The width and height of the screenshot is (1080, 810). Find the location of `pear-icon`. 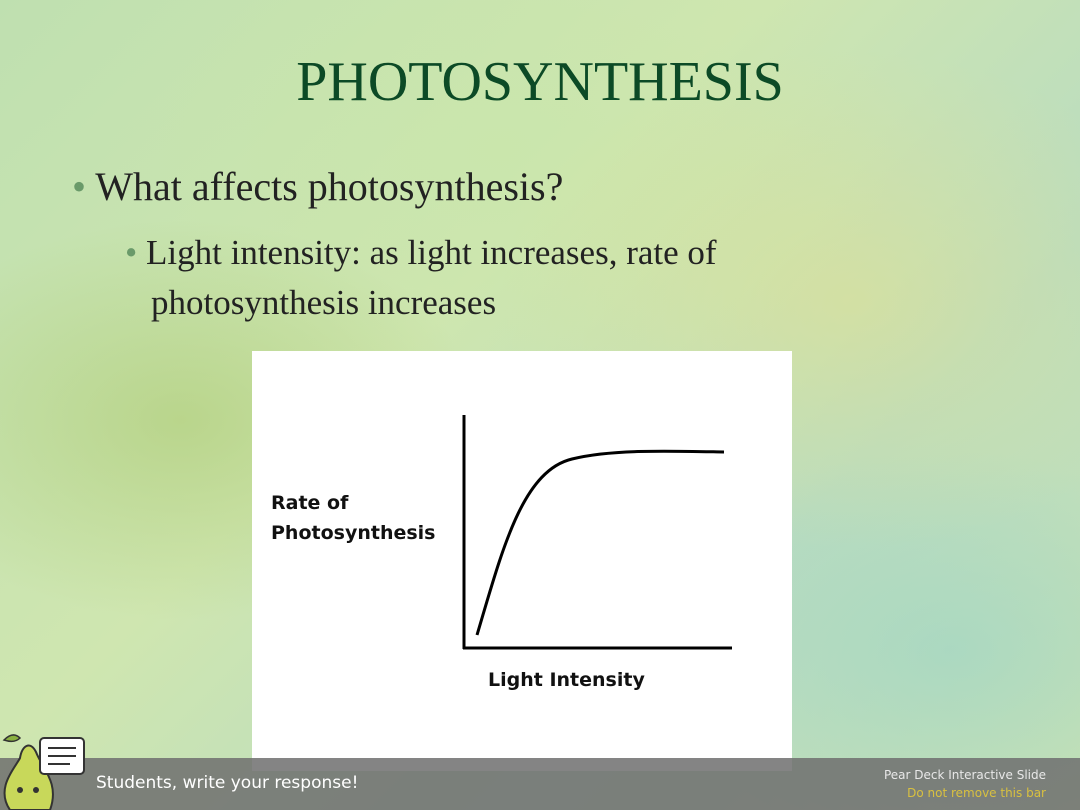

pear-icon is located at coordinates (43, 772).